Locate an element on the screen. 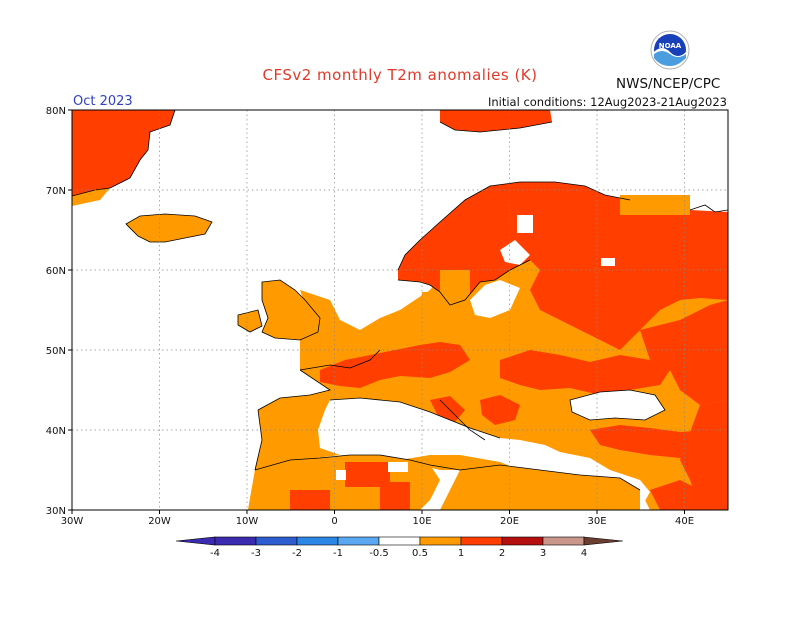 This screenshot has width=800, height=618. lat-tick-label: 70N is located at coordinates (56, 191).